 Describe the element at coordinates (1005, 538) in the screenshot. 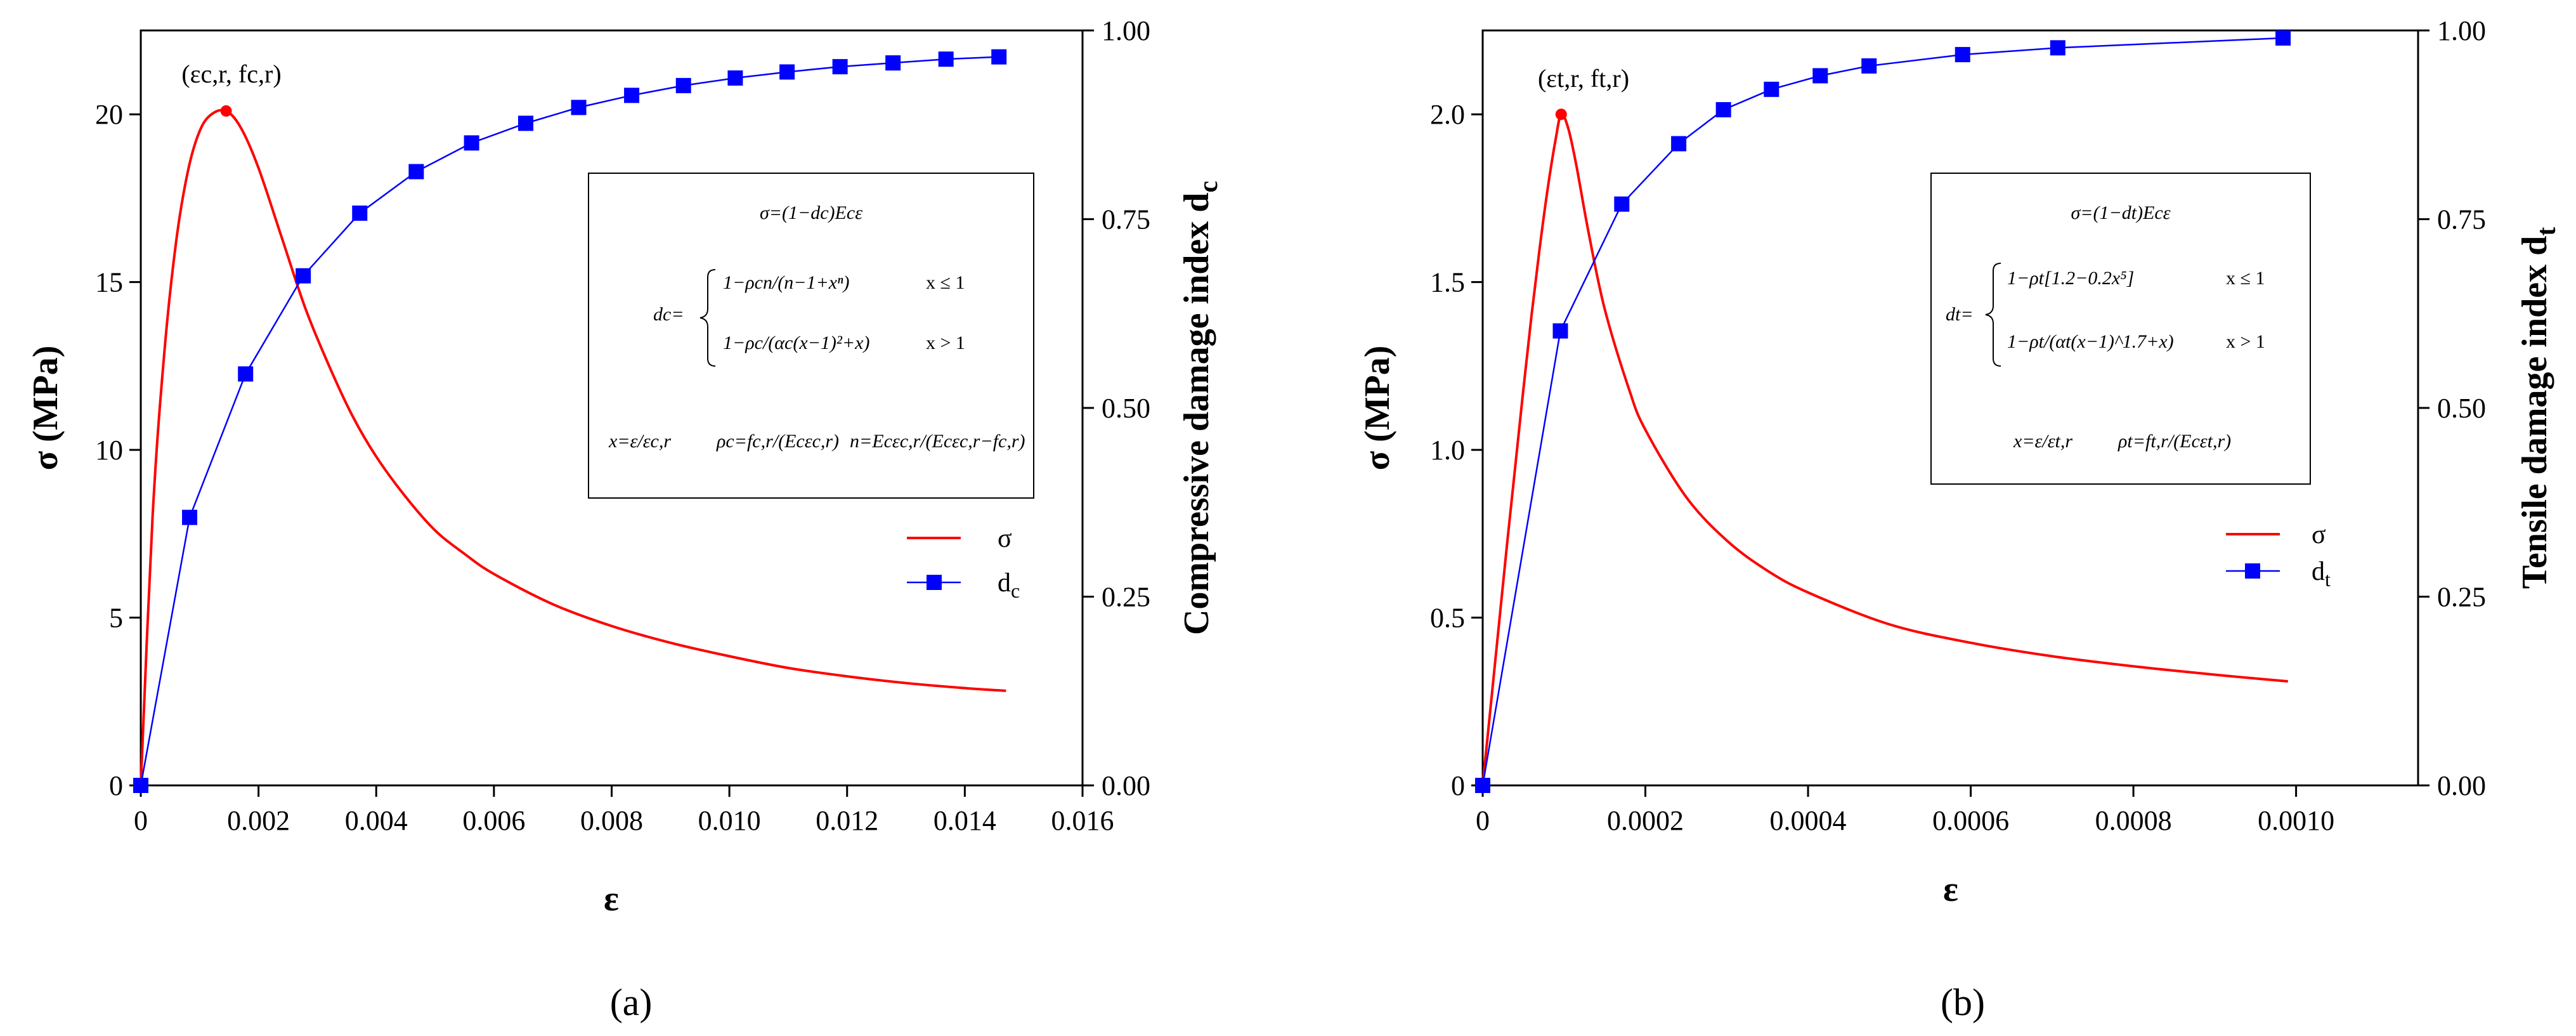

I see `legend-a-sigma-label: σ` at that location.